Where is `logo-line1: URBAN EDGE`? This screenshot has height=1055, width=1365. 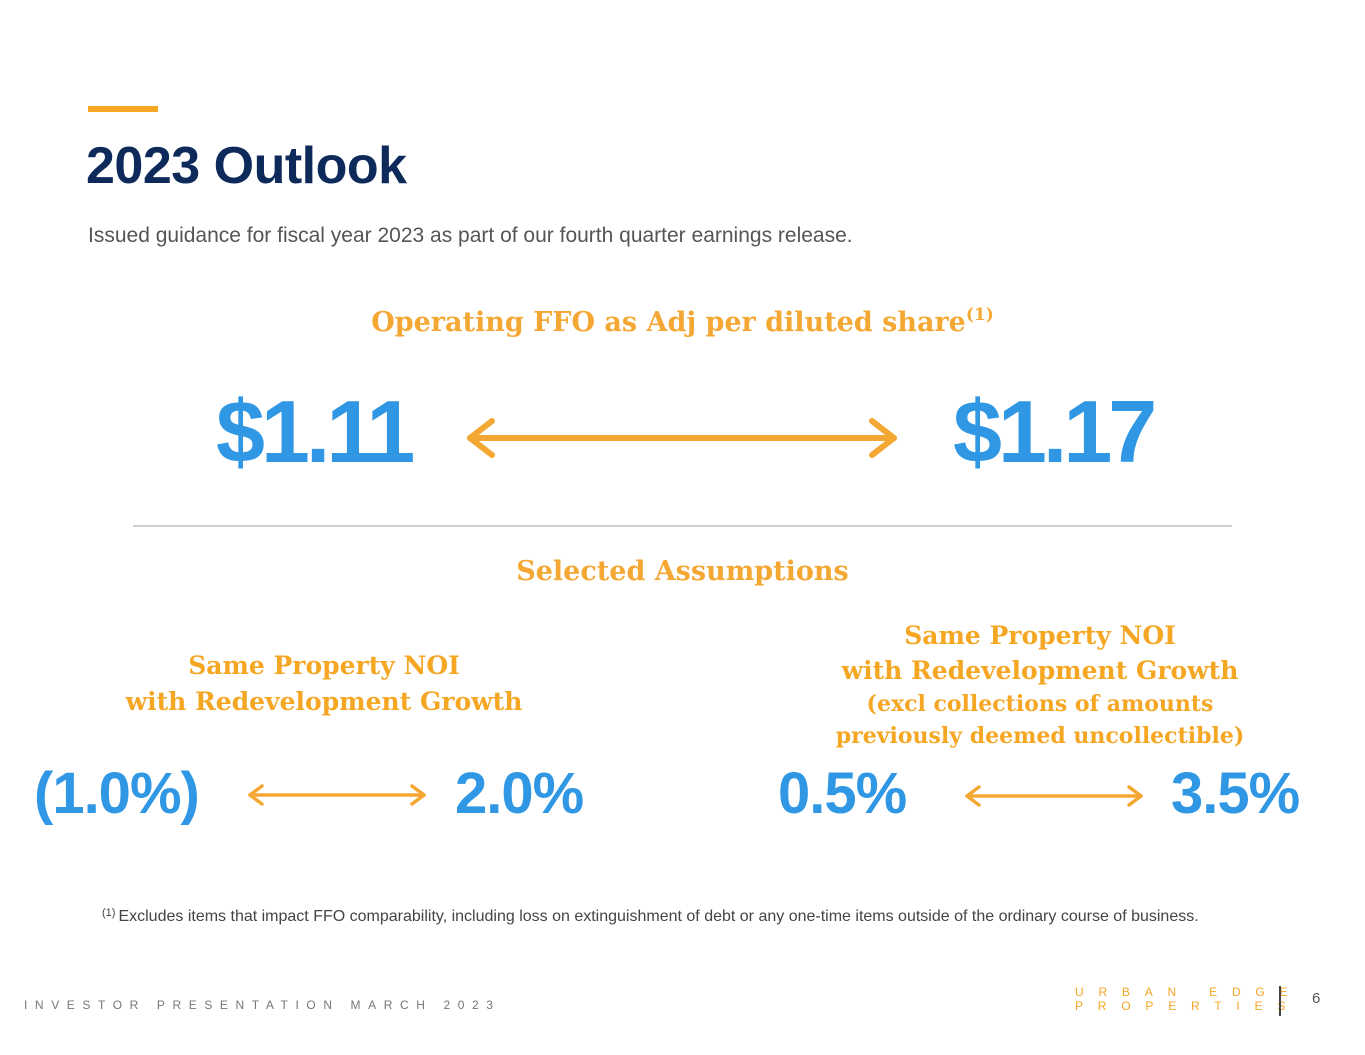
logo-line1: URBAN EDGE is located at coordinates (1189, 992).